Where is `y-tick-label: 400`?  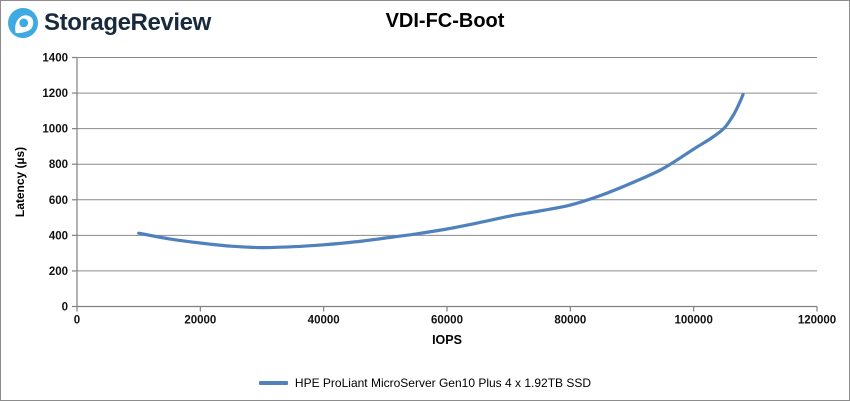 y-tick-label: 400 is located at coordinates (58, 236).